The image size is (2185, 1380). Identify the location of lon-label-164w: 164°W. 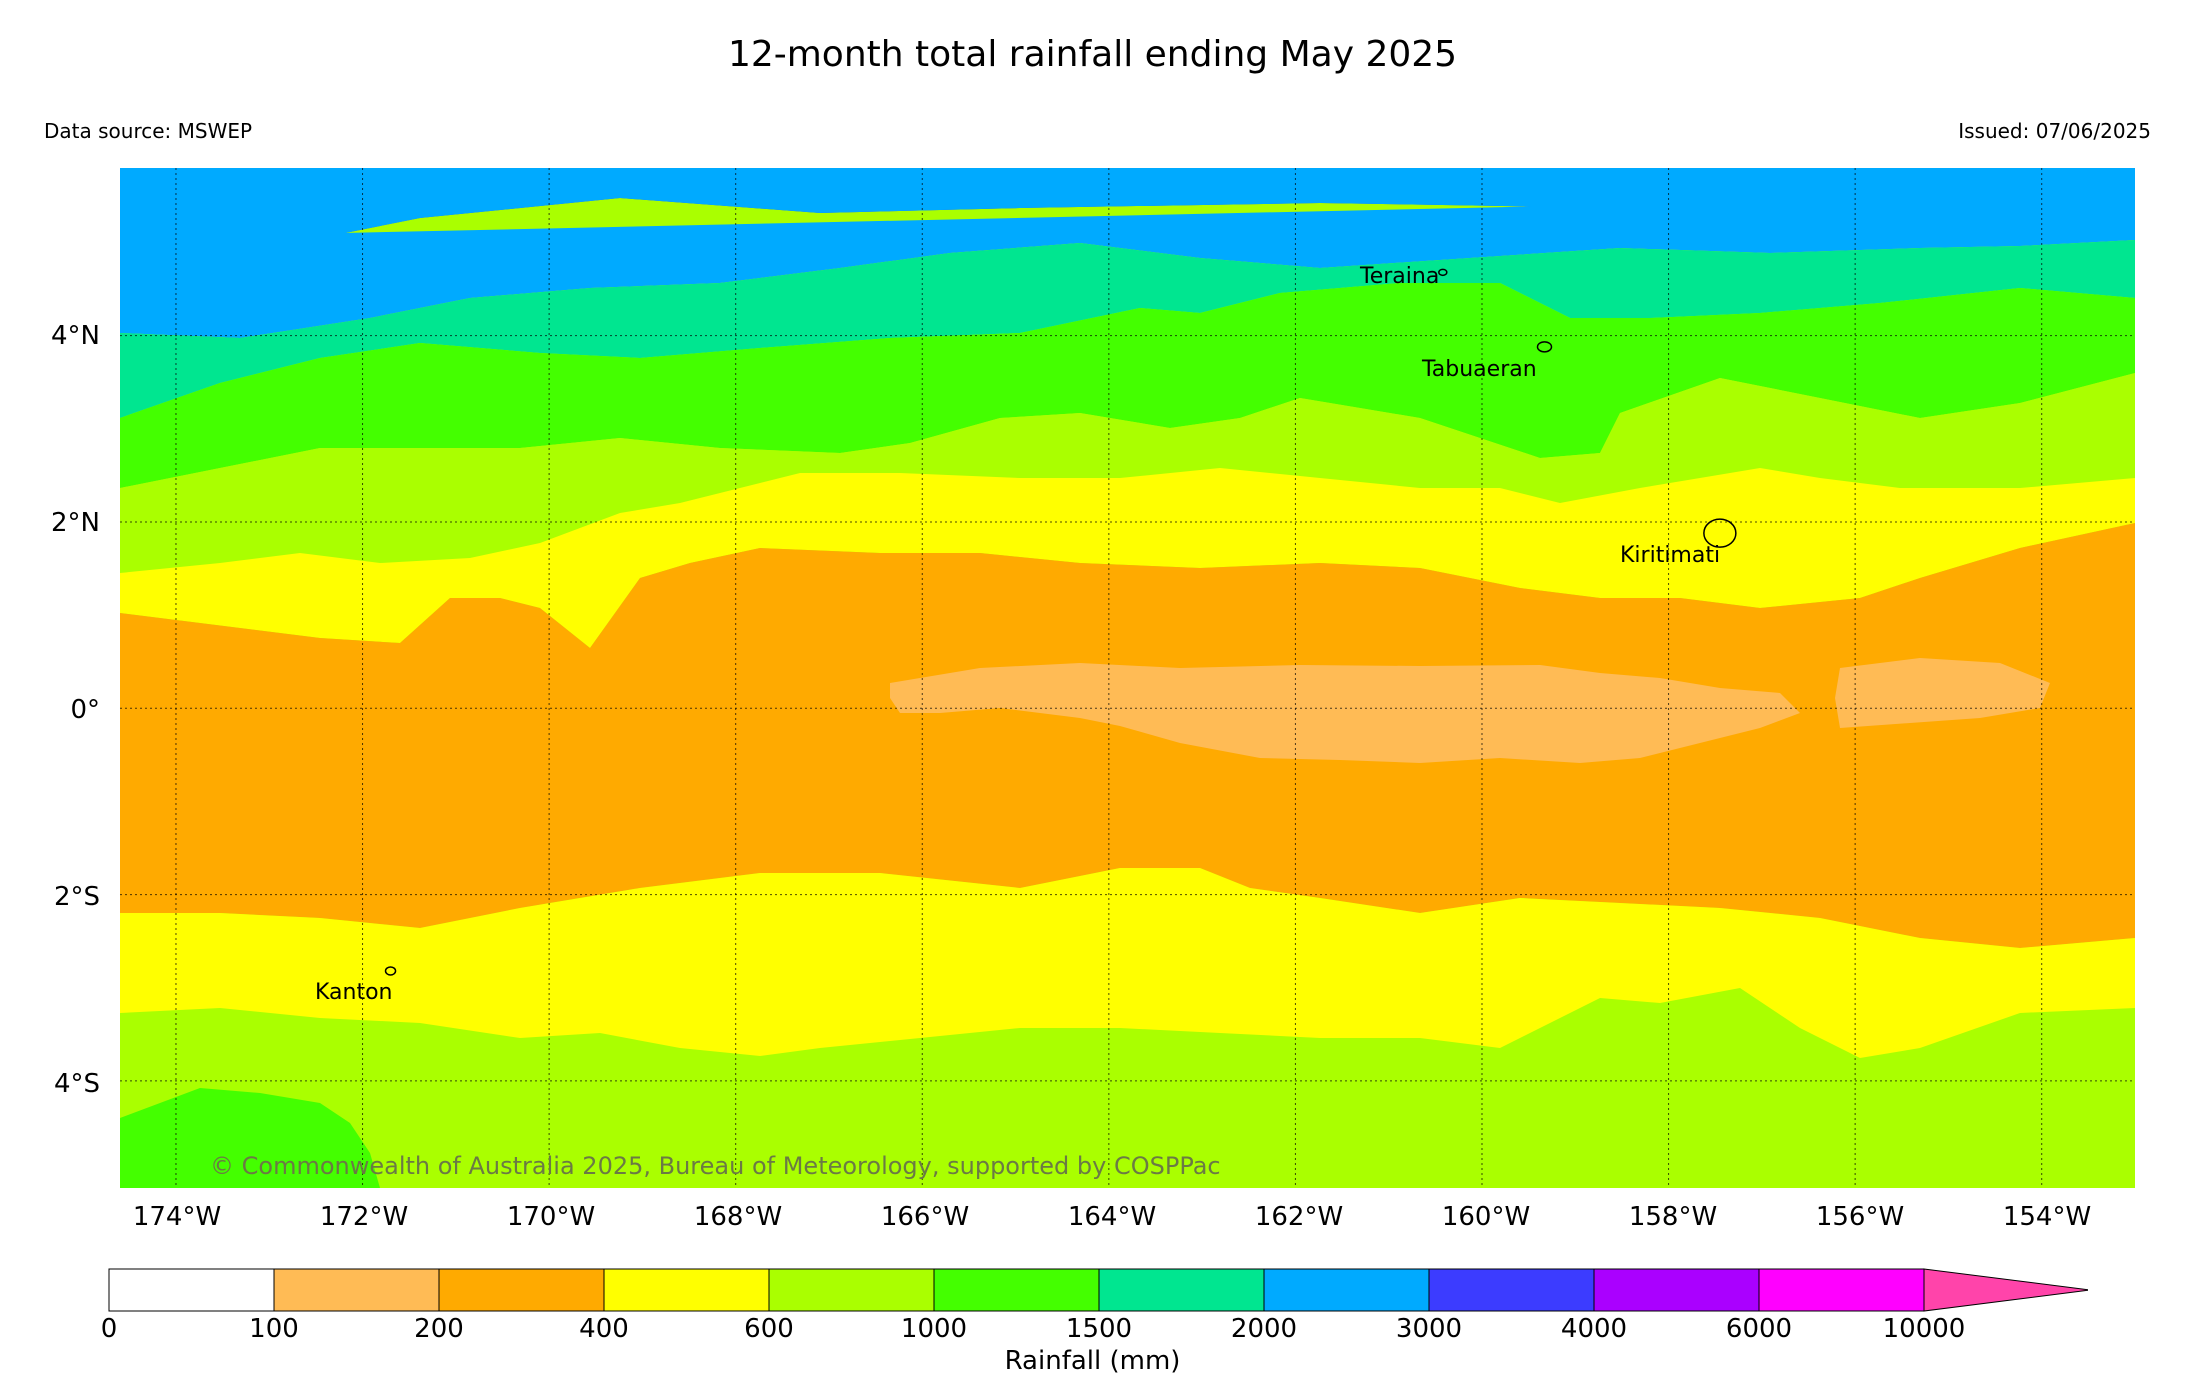
(1112, 1217).